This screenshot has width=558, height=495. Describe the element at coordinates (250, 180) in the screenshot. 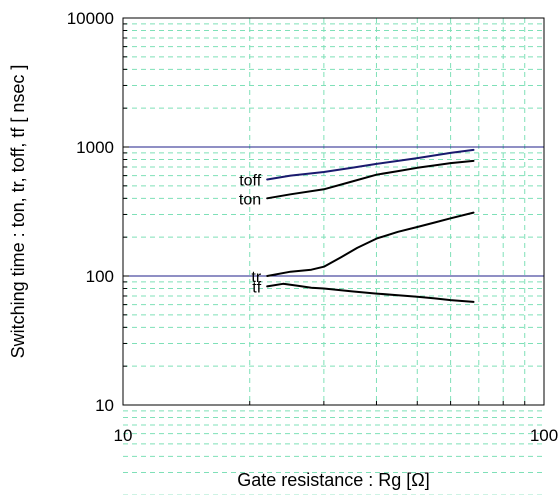

I see `series-label-toff: toff` at that location.